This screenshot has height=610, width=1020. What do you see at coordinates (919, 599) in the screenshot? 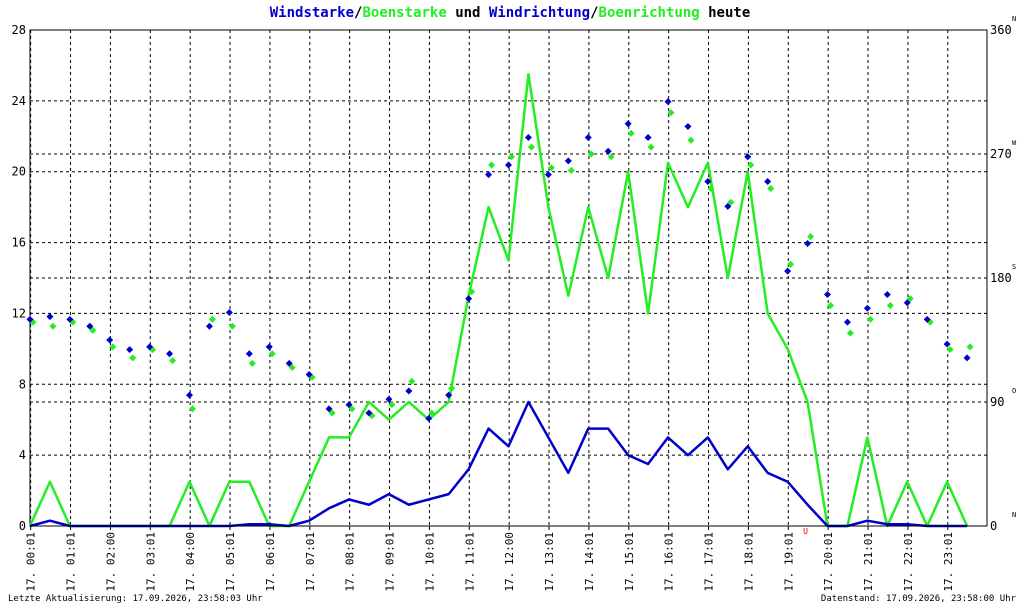
I see `footer-right: Datenstand: 17.09.2026, 23:58:00 Uhr` at bounding box center [919, 599].